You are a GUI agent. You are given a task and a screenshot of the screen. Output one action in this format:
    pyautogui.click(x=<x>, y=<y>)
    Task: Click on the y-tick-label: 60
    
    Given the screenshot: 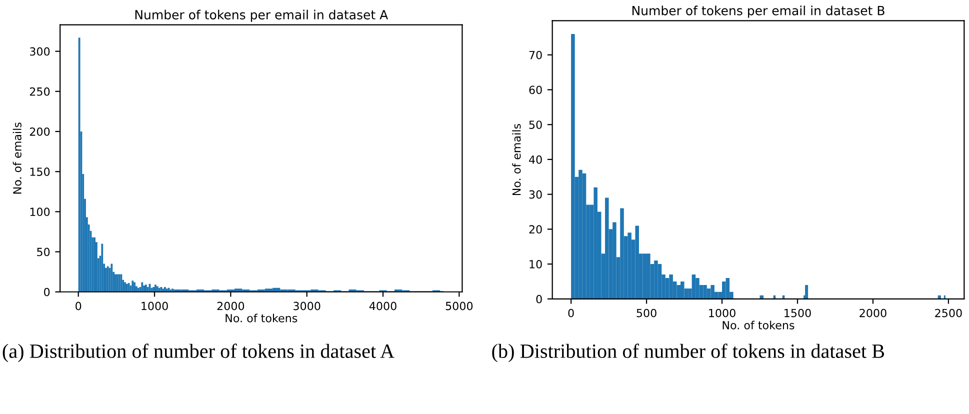 What is the action you would take?
    pyautogui.click(x=535, y=90)
    